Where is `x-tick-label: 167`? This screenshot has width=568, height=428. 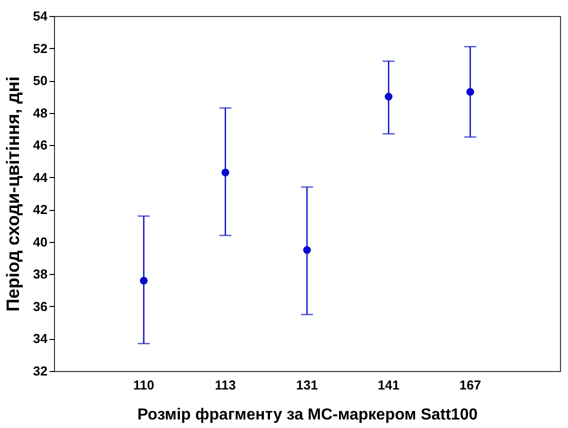
x-tick-label: 167 is located at coordinates (470, 385).